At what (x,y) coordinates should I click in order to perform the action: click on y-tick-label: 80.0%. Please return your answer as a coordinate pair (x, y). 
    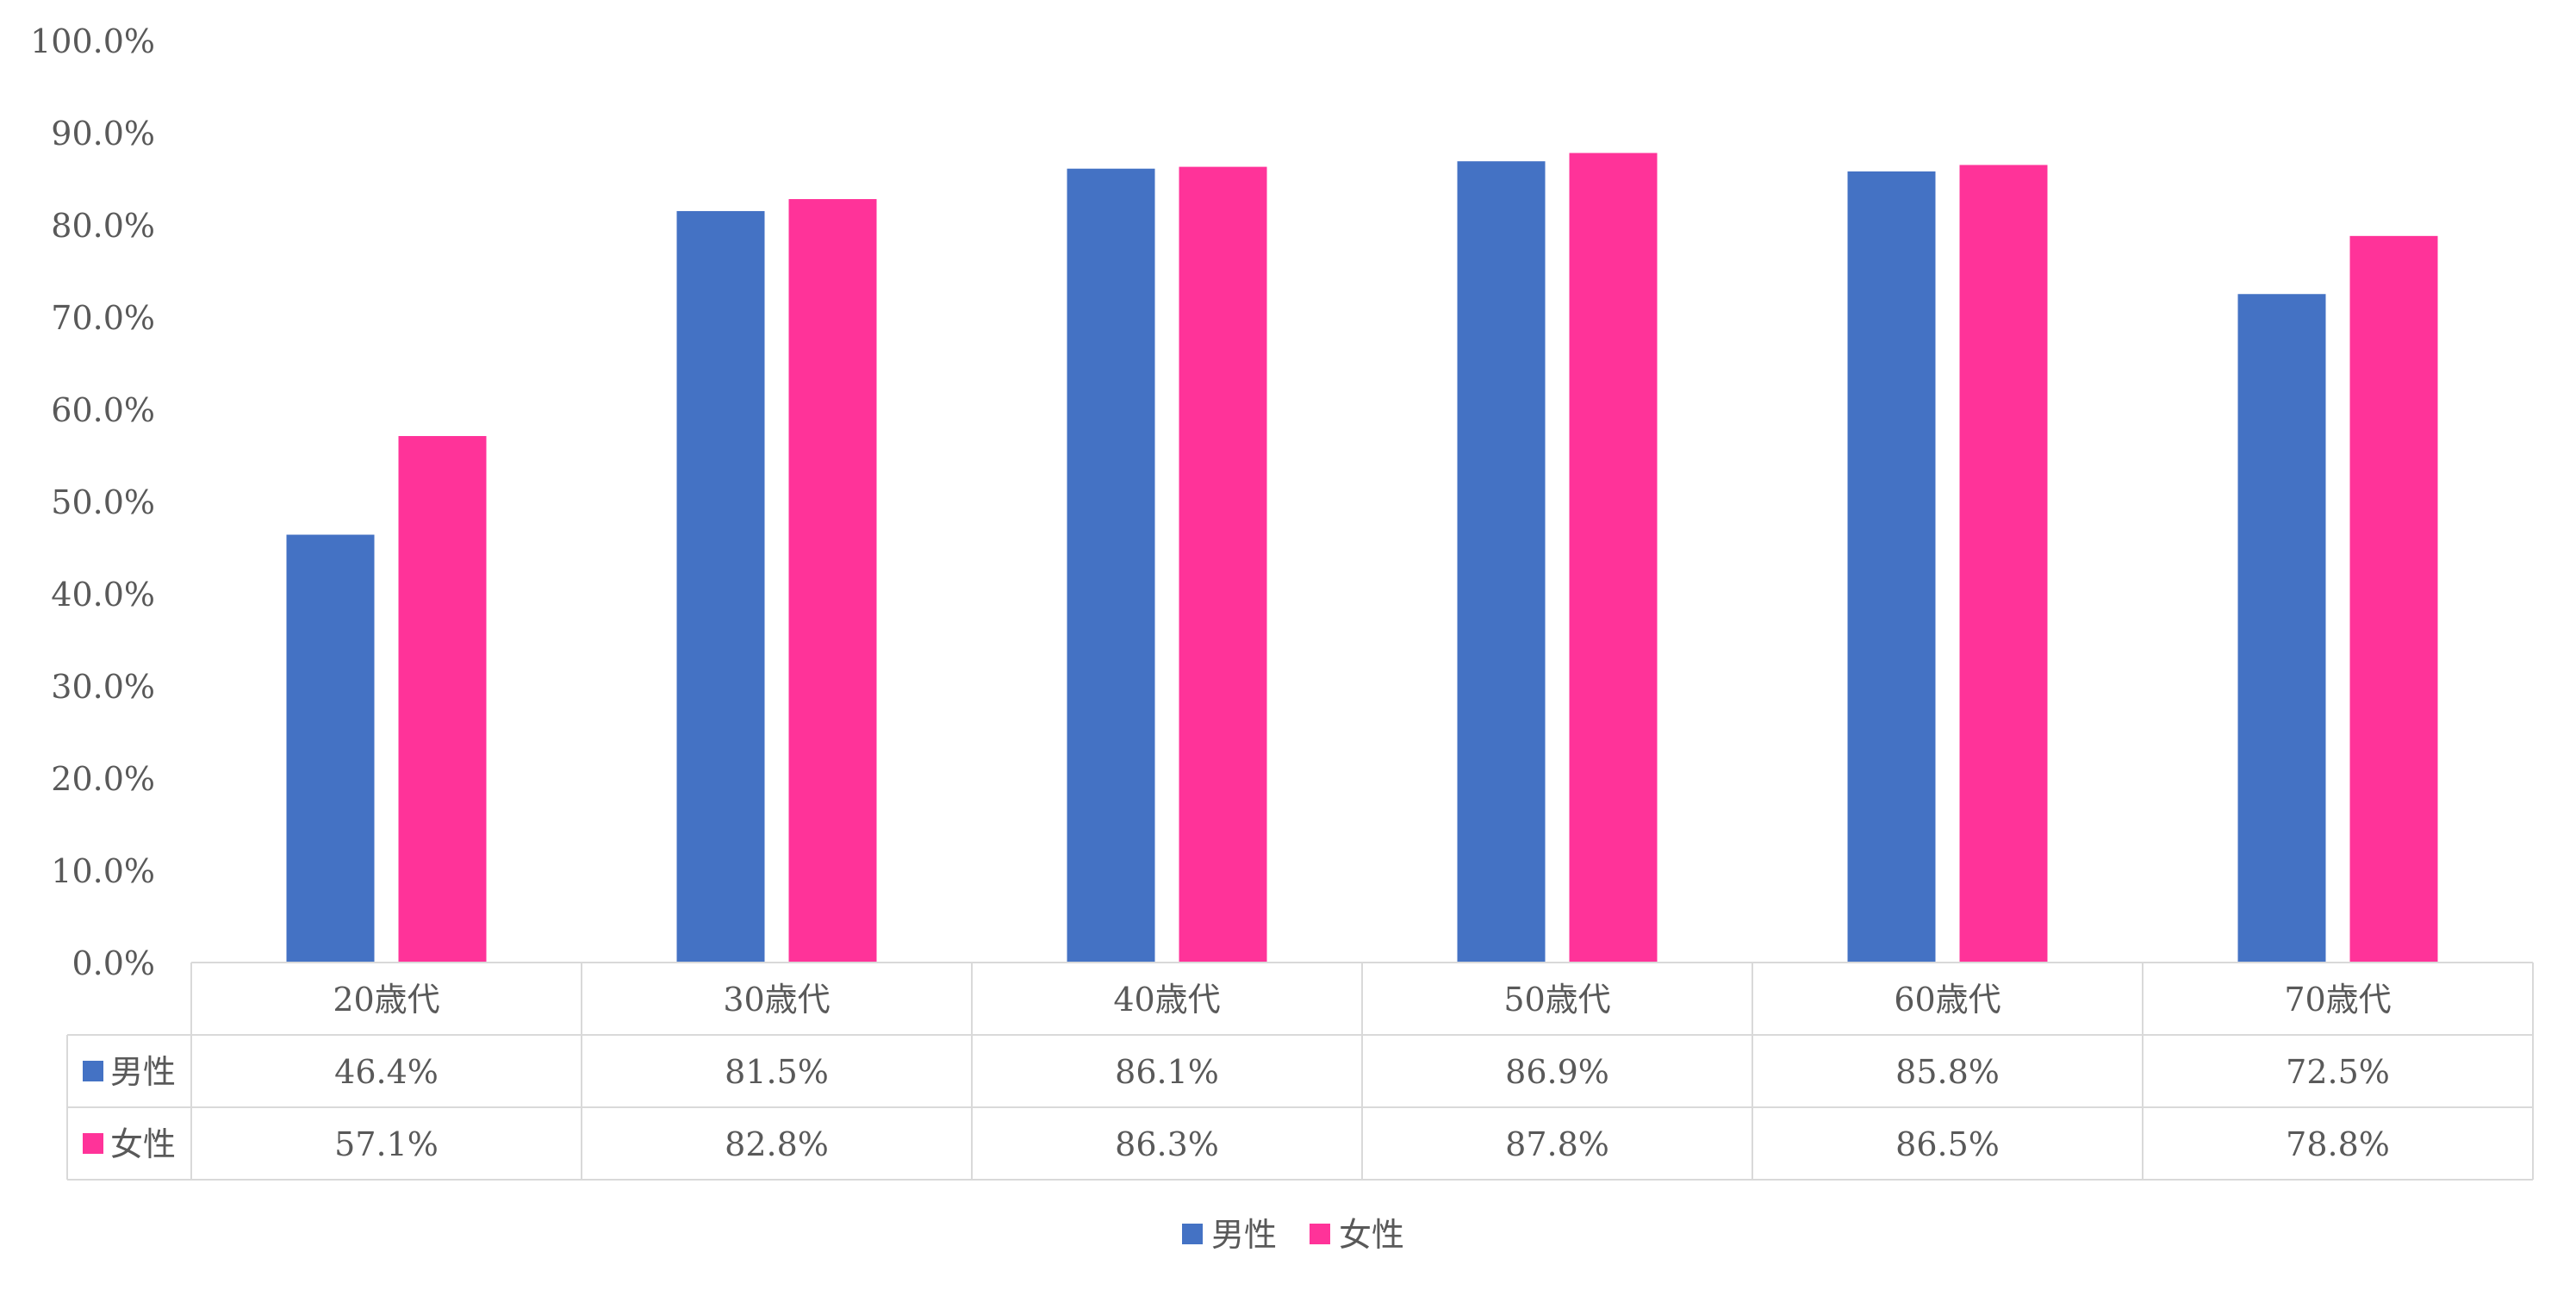
    Looking at the image, I should click on (103, 226).